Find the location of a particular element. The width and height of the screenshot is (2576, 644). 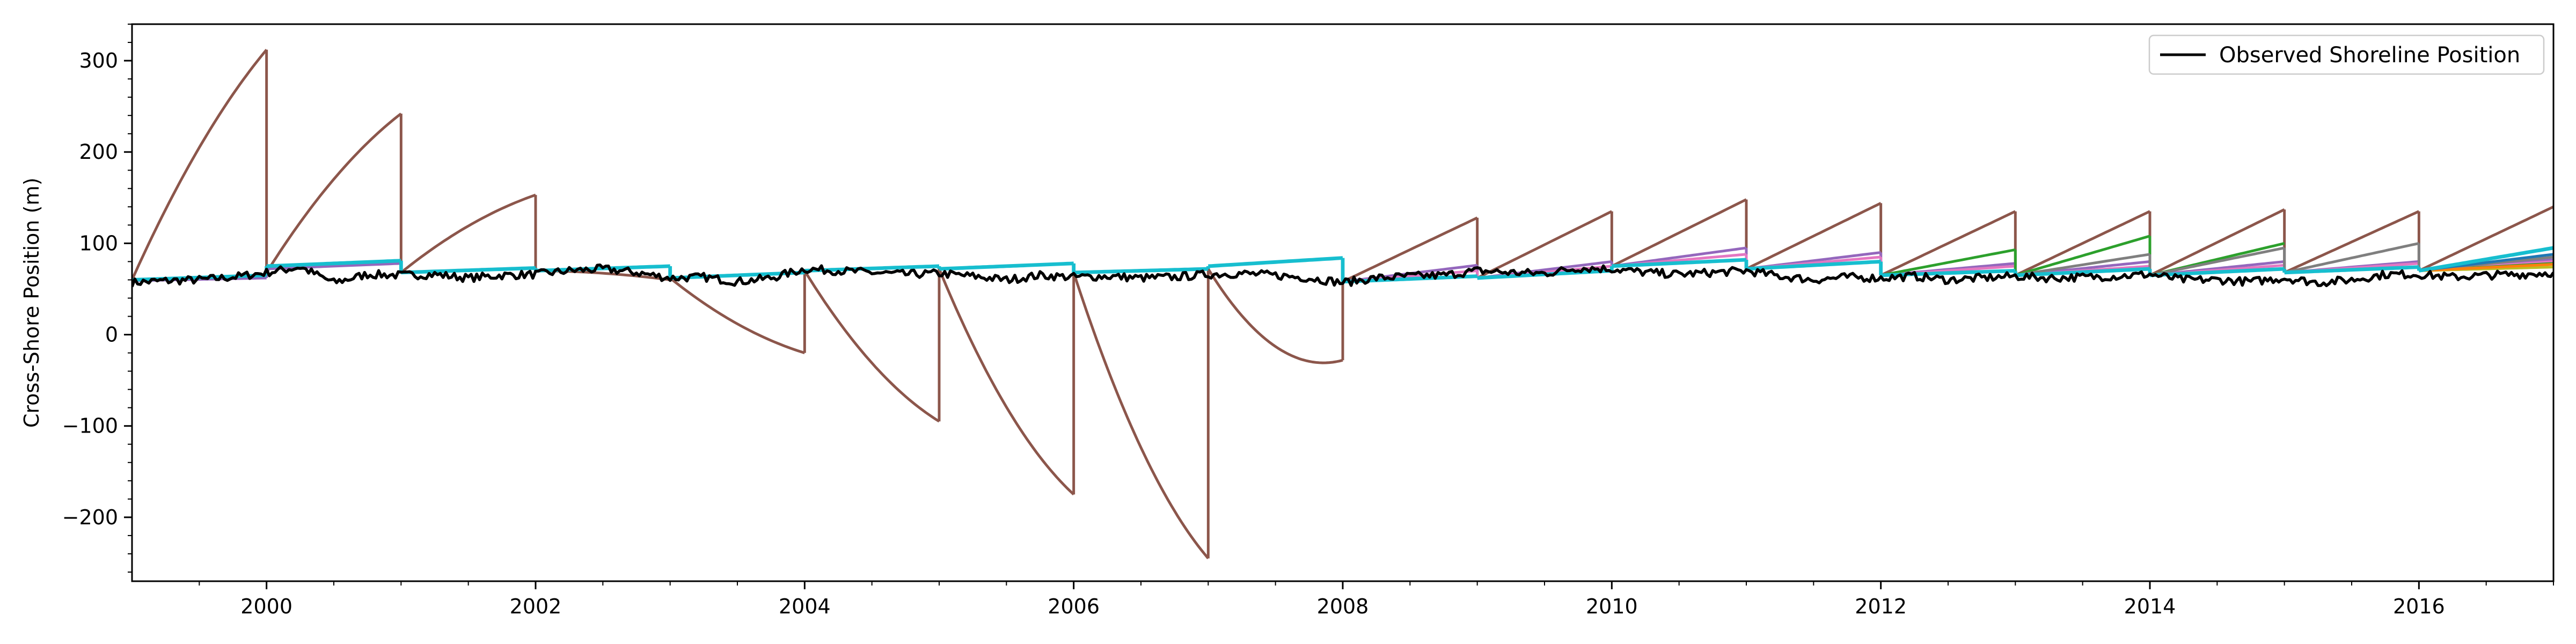

observed-line is located at coordinates (1342, 276).